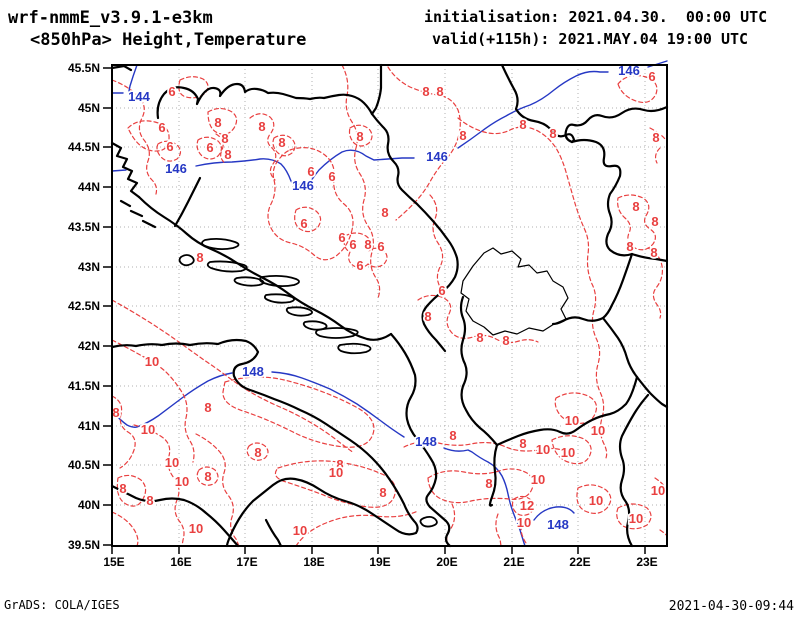 Image resolution: width=800 pixels, height=618 pixels. Describe the element at coordinates (187, 202) in the screenshot. I see `border-croatia-bosnia-west` at that location.